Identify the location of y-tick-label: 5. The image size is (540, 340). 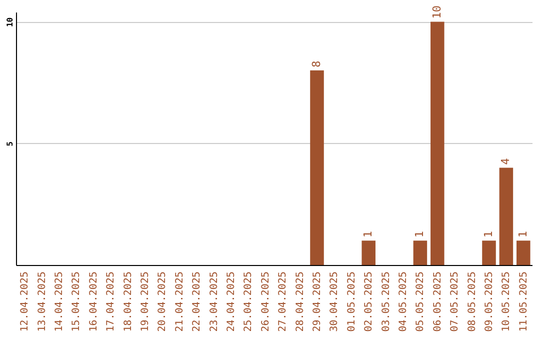
(10, 143).